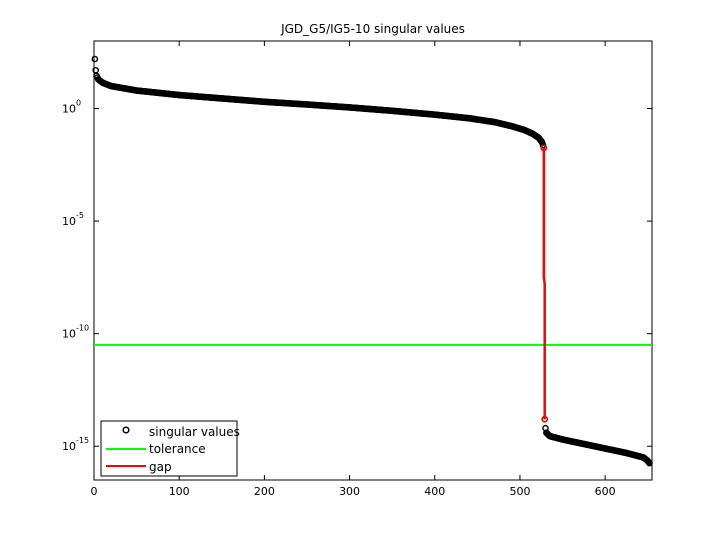 This screenshot has height=540, width=720. What do you see at coordinates (126, 430) in the screenshot?
I see `legend-marker-singular-values` at bounding box center [126, 430].